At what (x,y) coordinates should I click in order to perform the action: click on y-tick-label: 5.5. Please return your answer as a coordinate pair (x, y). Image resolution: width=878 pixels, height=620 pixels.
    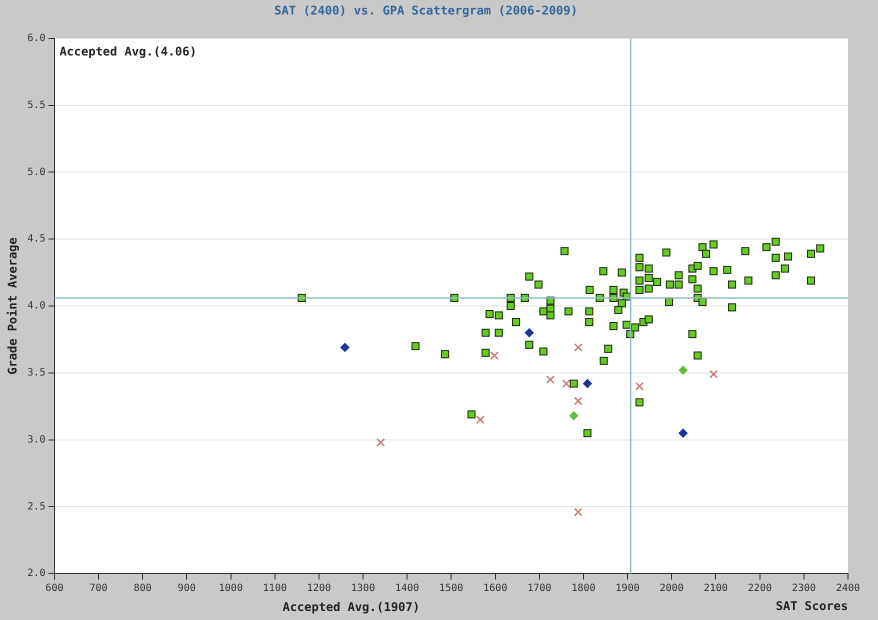
    Looking at the image, I should click on (36, 105).